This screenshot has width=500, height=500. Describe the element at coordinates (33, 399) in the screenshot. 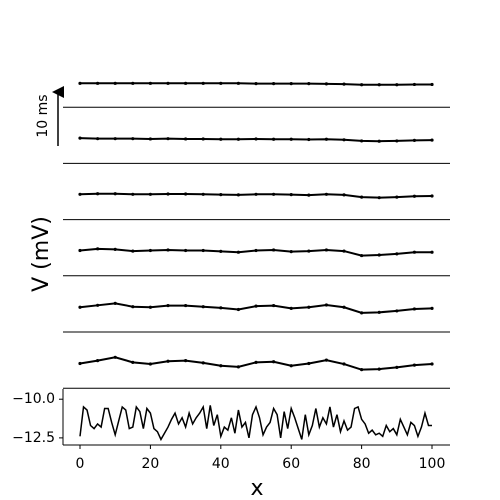

I see `y-tick-label: −10.0` at that location.